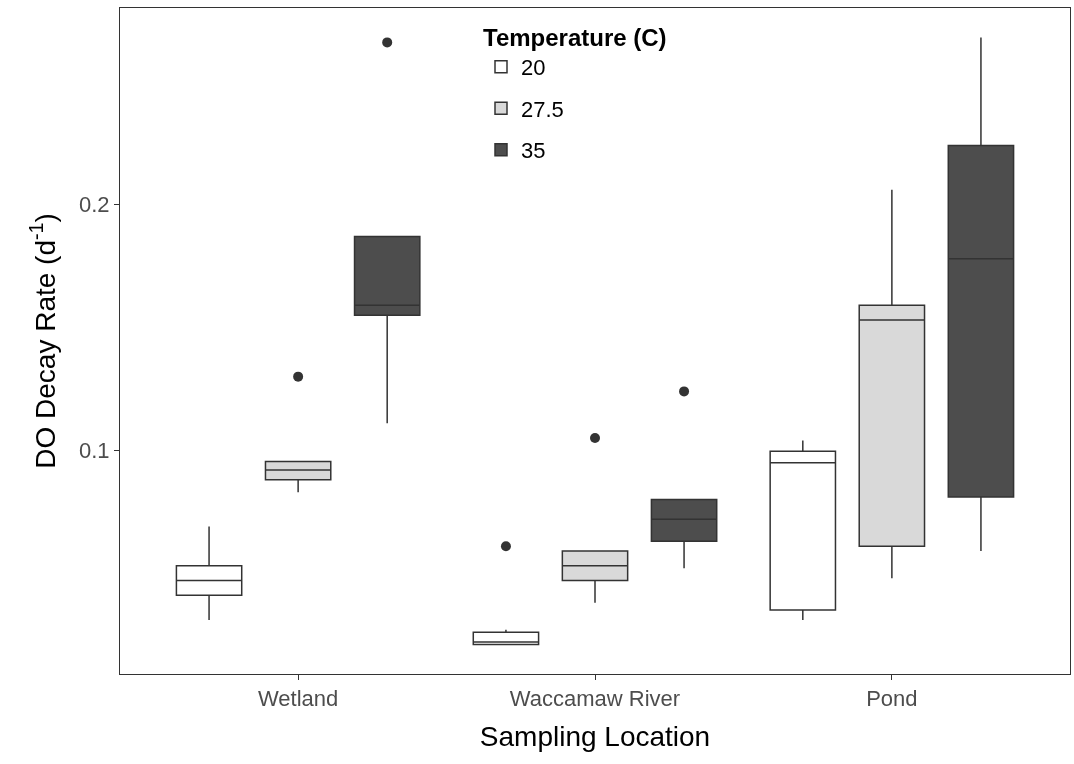  Describe the element at coordinates (595, 699) in the screenshot. I see `x-tick-label: Waccamaw River` at that location.